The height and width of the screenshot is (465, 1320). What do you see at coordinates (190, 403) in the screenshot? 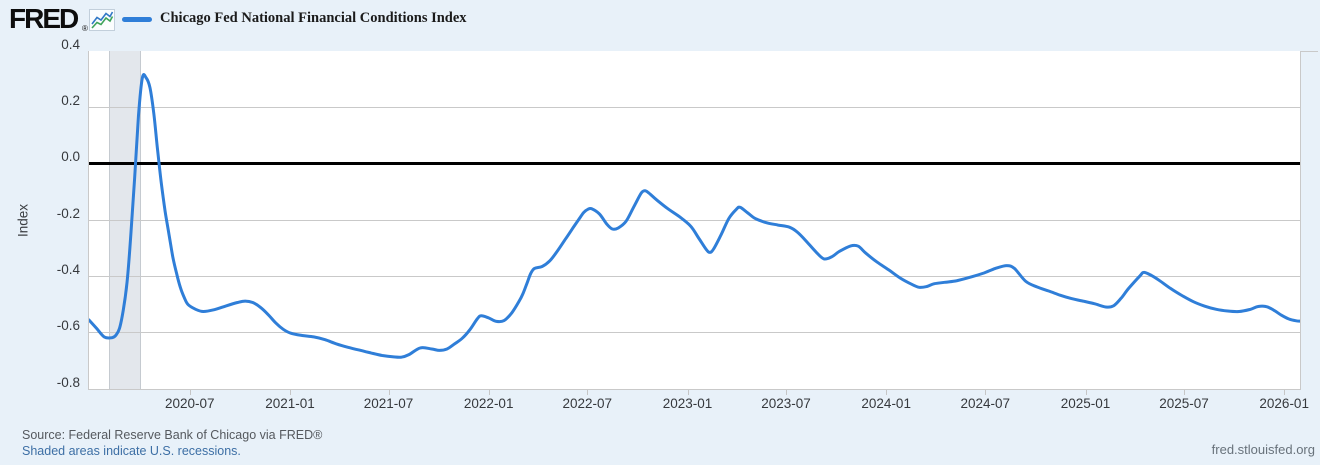
I see `x-tick-label: 2020-07` at bounding box center [190, 403].